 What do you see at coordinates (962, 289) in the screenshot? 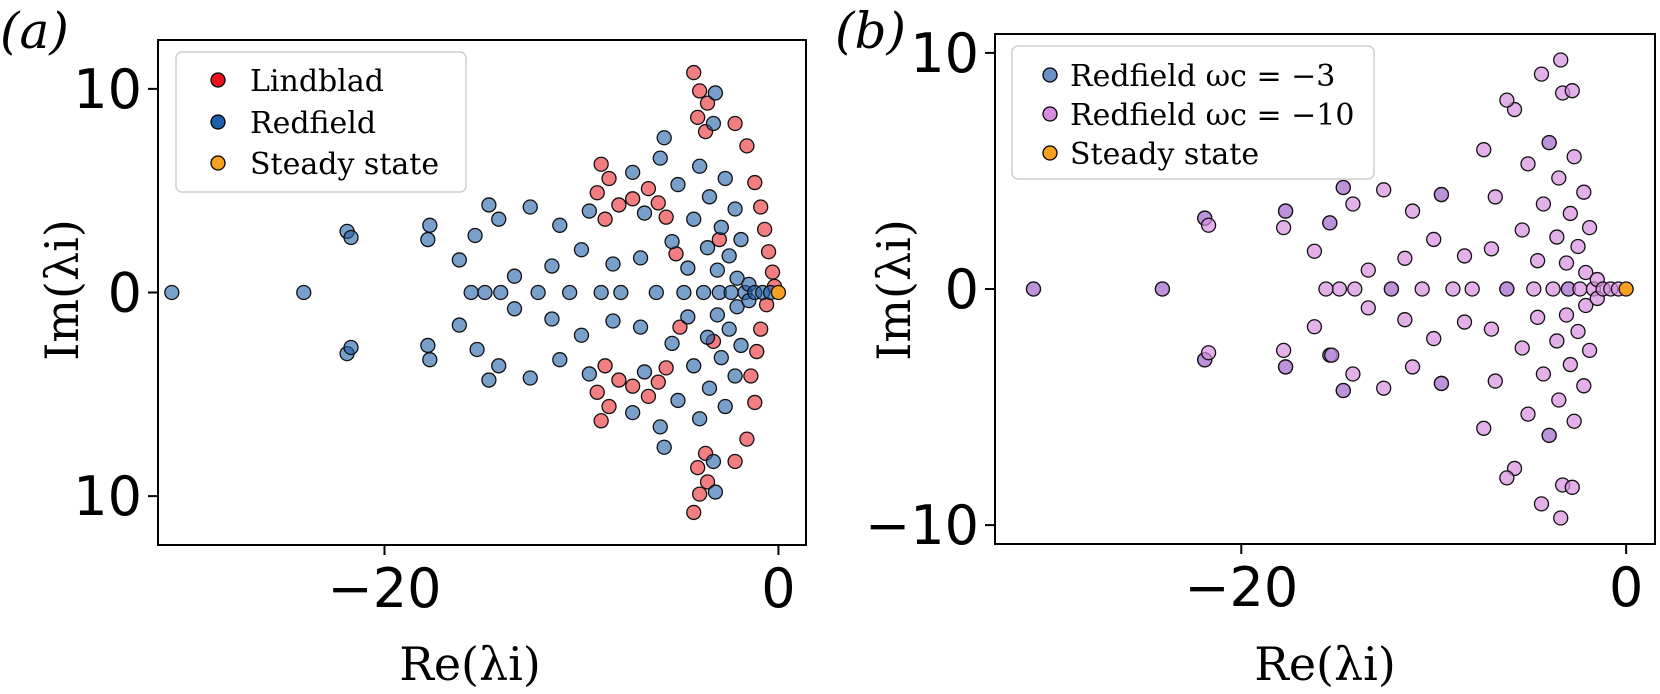
I see `panel-b-ytick-label-1: 0` at bounding box center [962, 289].